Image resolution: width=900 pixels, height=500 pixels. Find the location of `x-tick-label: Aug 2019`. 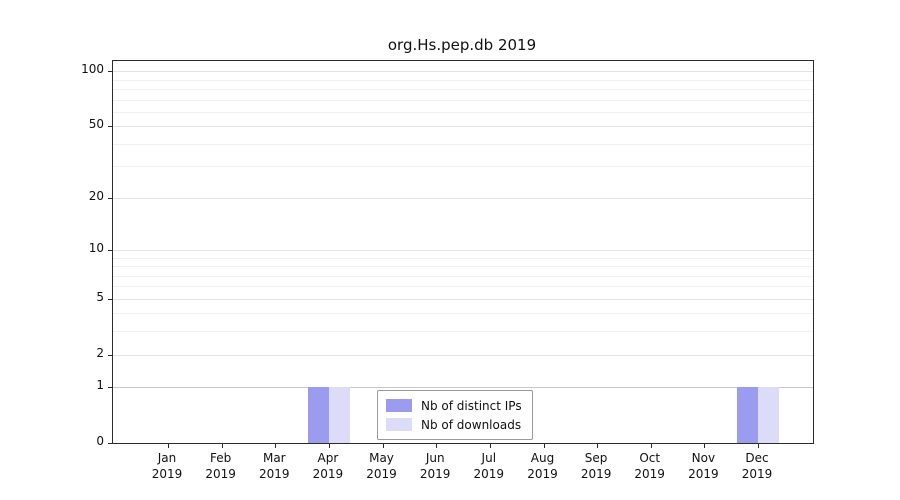

x-tick-label: Aug 2019 is located at coordinates (542, 466).